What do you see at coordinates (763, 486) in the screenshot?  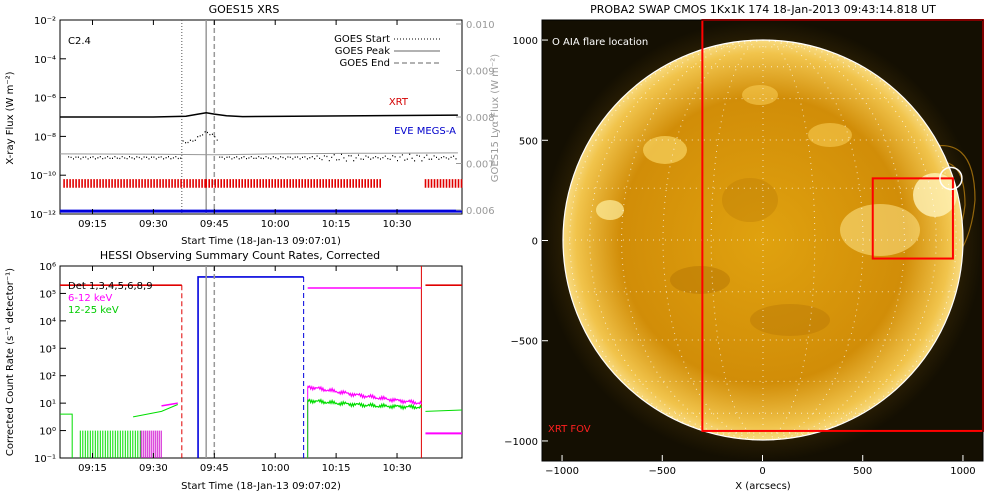 I see `swap-xlabel: X (arcsecs)` at bounding box center [763, 486].